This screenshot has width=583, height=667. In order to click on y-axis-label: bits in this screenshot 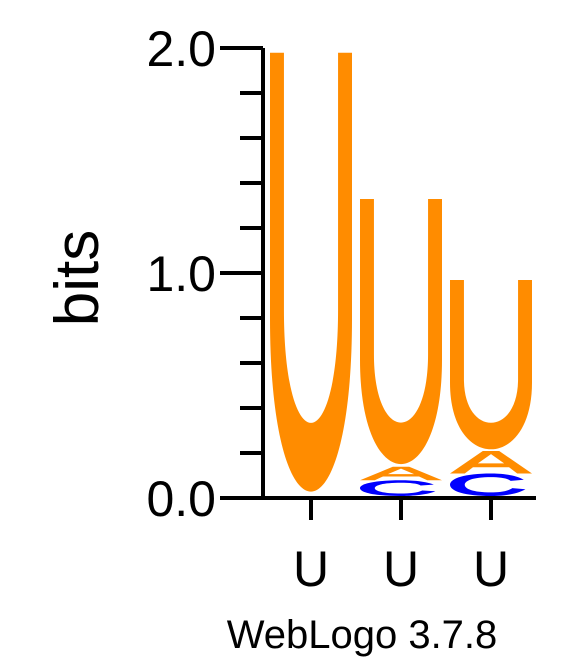, I will do `click(77, 278)`.